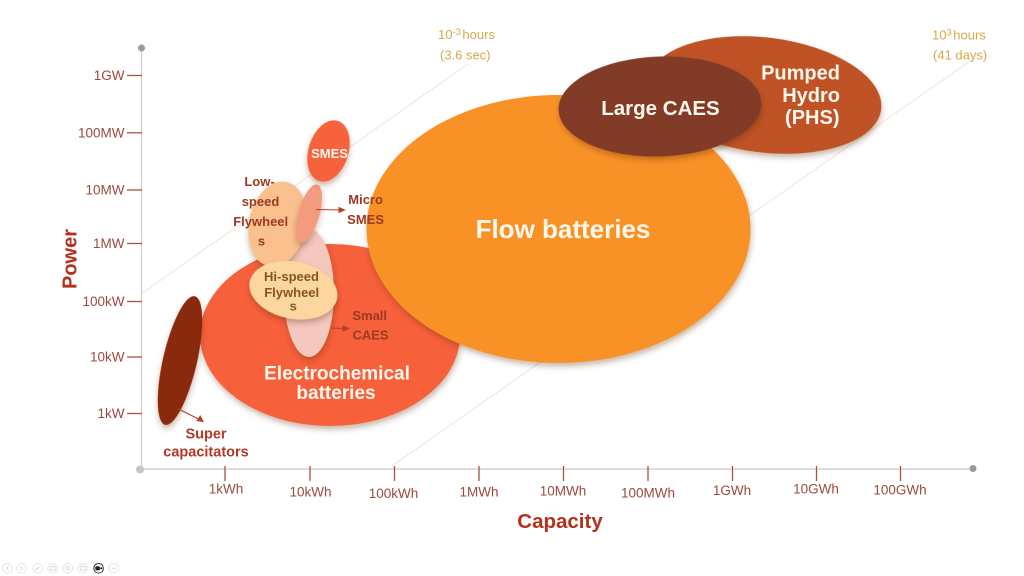 This screenshot has height=576, width=1024. I want to click on svg-text: Micro, so click(365, 199).